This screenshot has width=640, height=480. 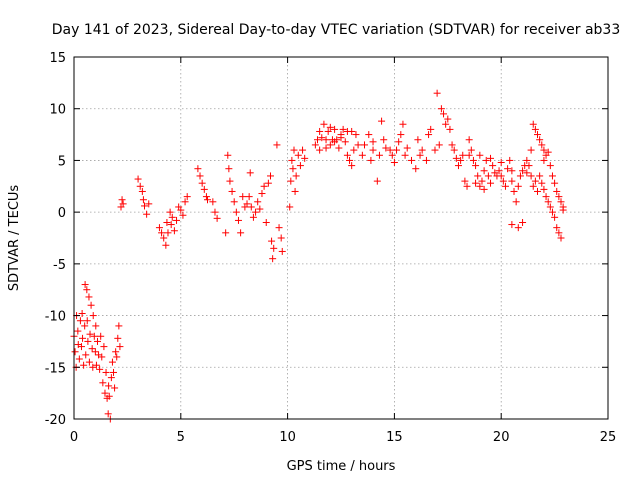 I want to click on x-axis-label: GPS time / hours, so click(x=341, y=466).